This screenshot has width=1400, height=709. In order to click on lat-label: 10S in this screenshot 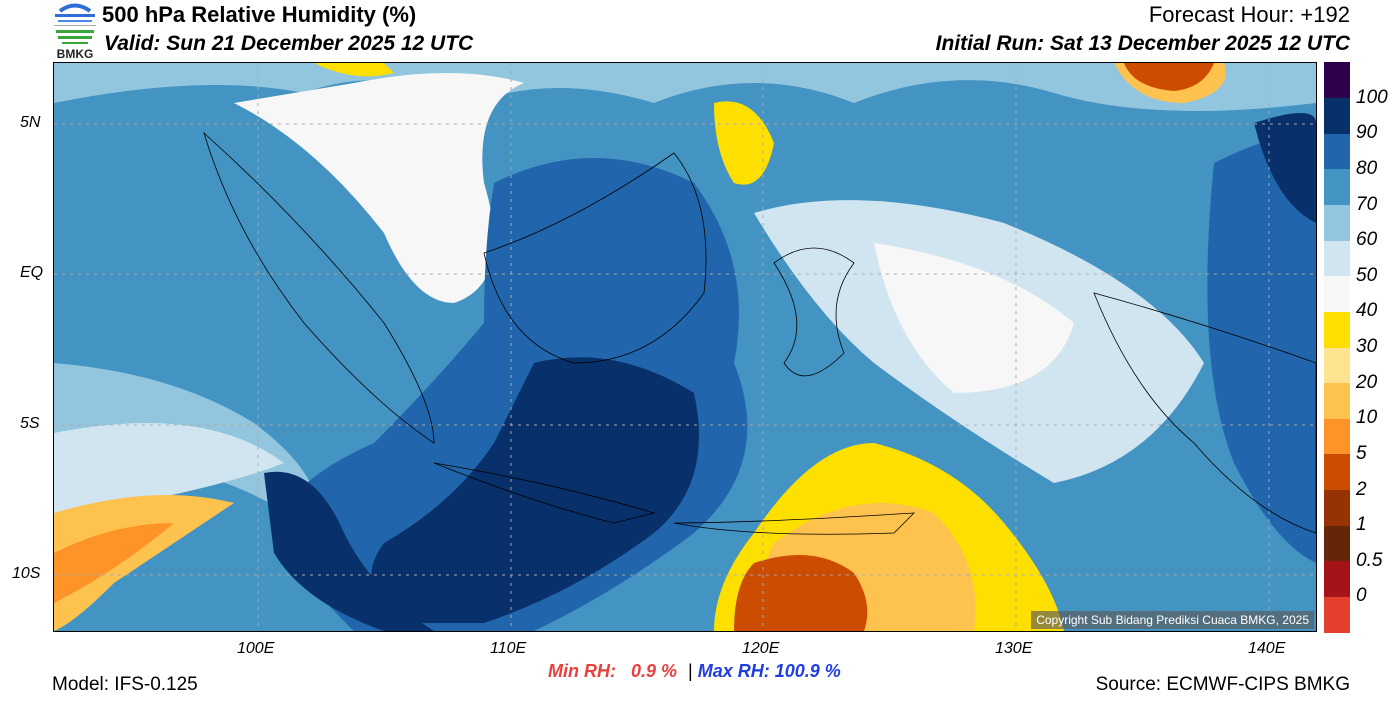, I will do `click(26, 573)`.